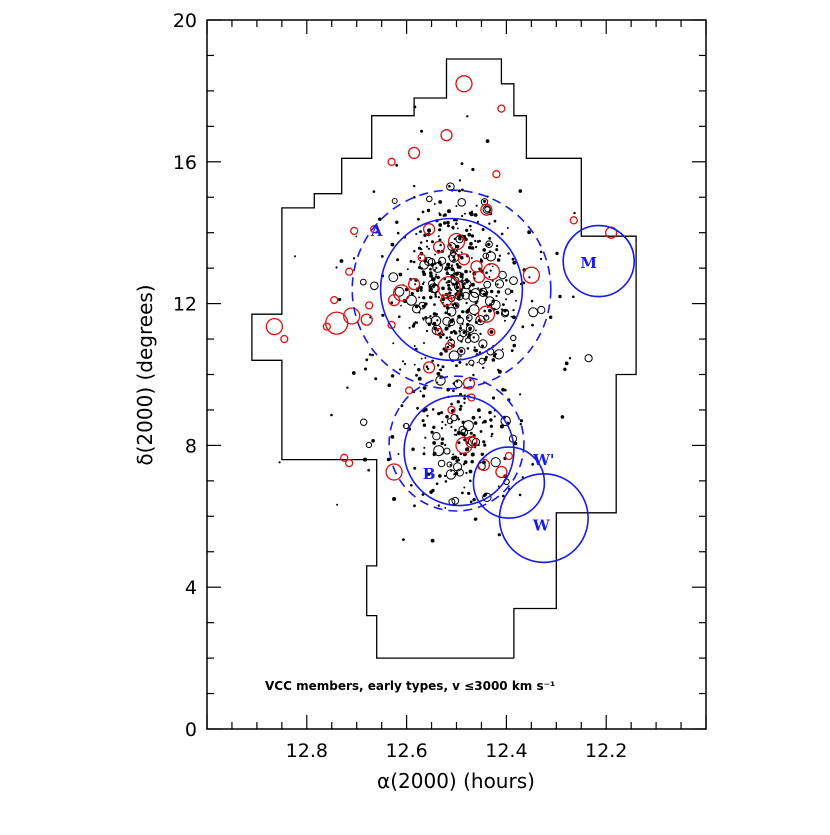  I want to click on region-circle-Wprime, so click(509, 482).